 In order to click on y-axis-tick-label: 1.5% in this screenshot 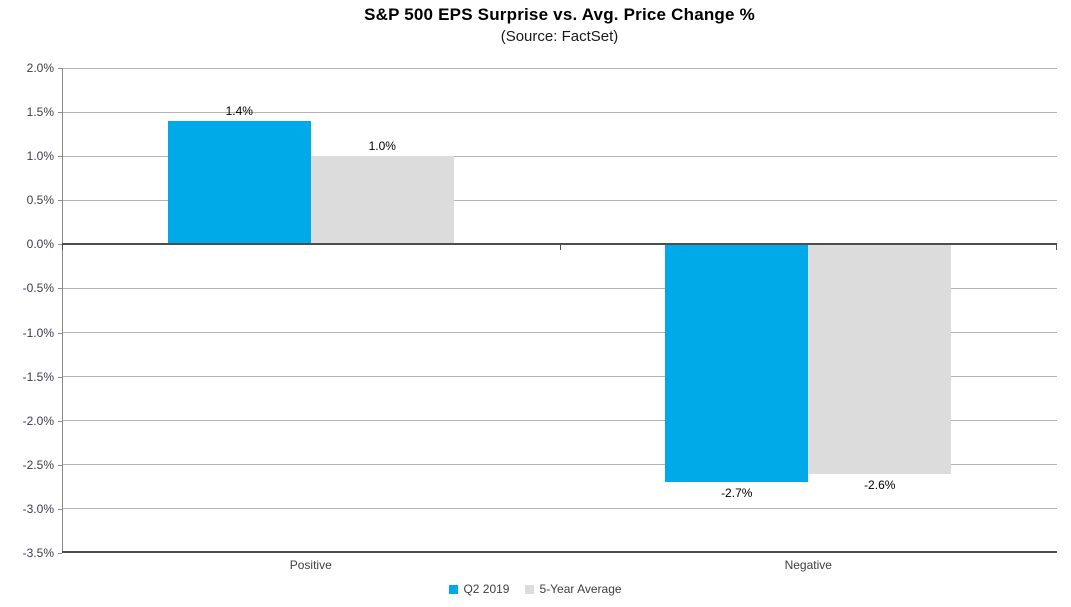, I will do `click(40, 112)`.